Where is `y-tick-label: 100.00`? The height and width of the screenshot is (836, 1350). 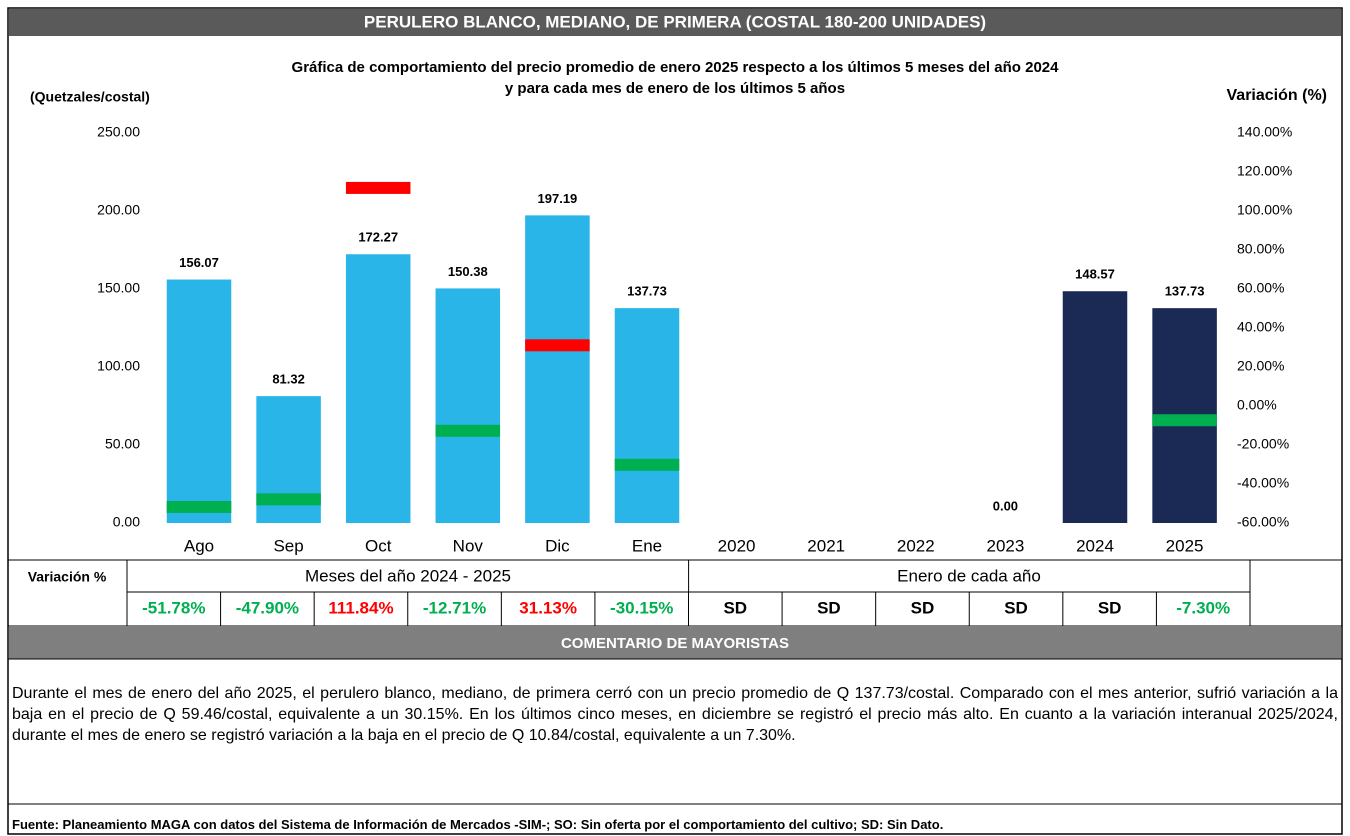
y-tick-label: 100.00 is located at coordinates (118, 366).